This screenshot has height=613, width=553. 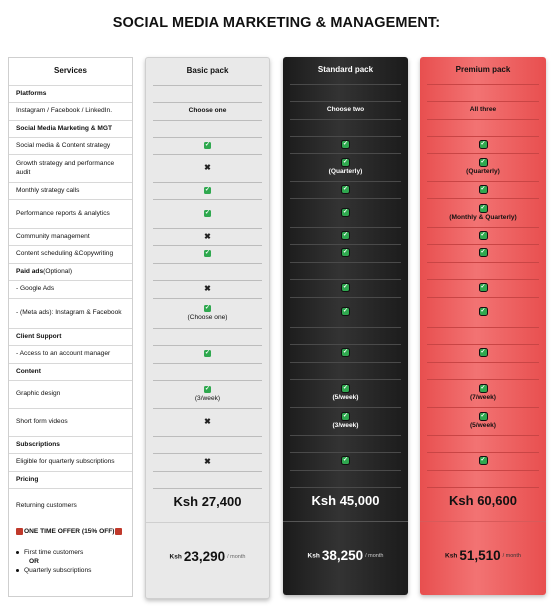 What do you see at coordinates (345, 172) in the screenshot?
I see `standard-note: (Quarterly)` at bounding box center [345, 172].